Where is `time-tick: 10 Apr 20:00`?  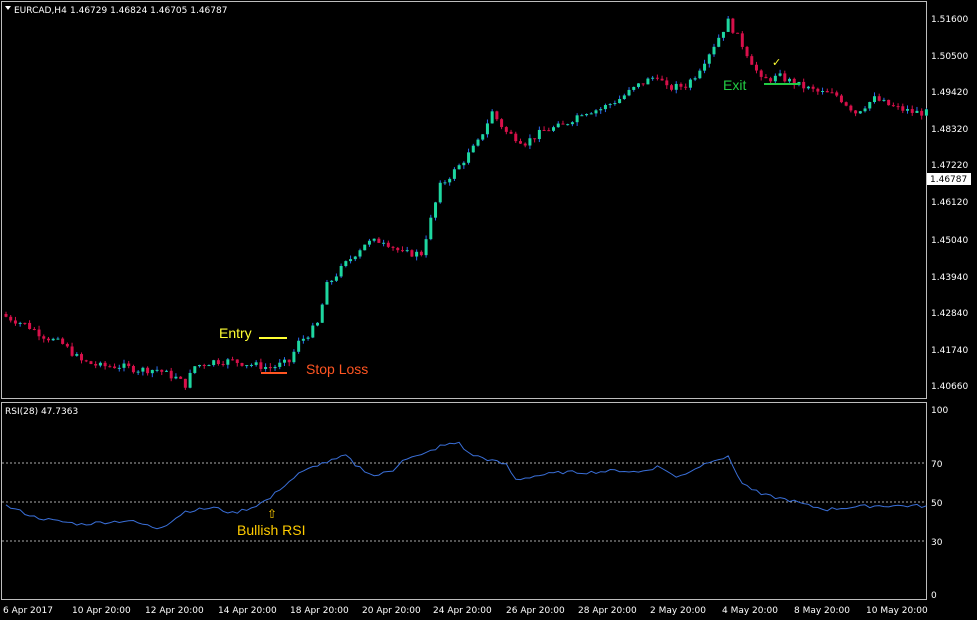 time-tick: 10 Apr 20:00 is located at coordinates (101, 611).